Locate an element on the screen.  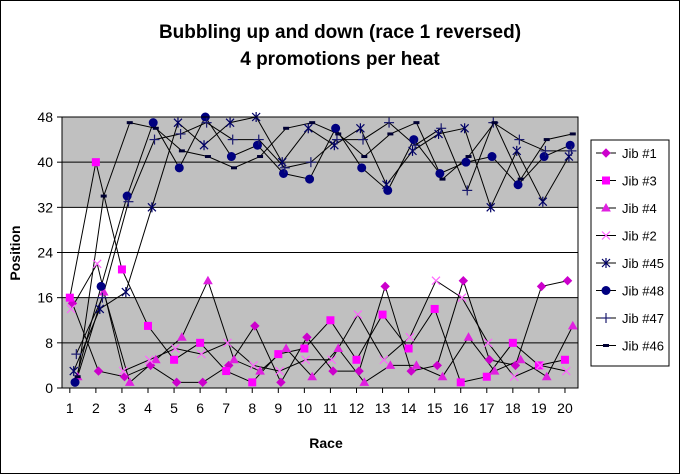
y-tick-label: 40 is located at coordinates (45, 162).